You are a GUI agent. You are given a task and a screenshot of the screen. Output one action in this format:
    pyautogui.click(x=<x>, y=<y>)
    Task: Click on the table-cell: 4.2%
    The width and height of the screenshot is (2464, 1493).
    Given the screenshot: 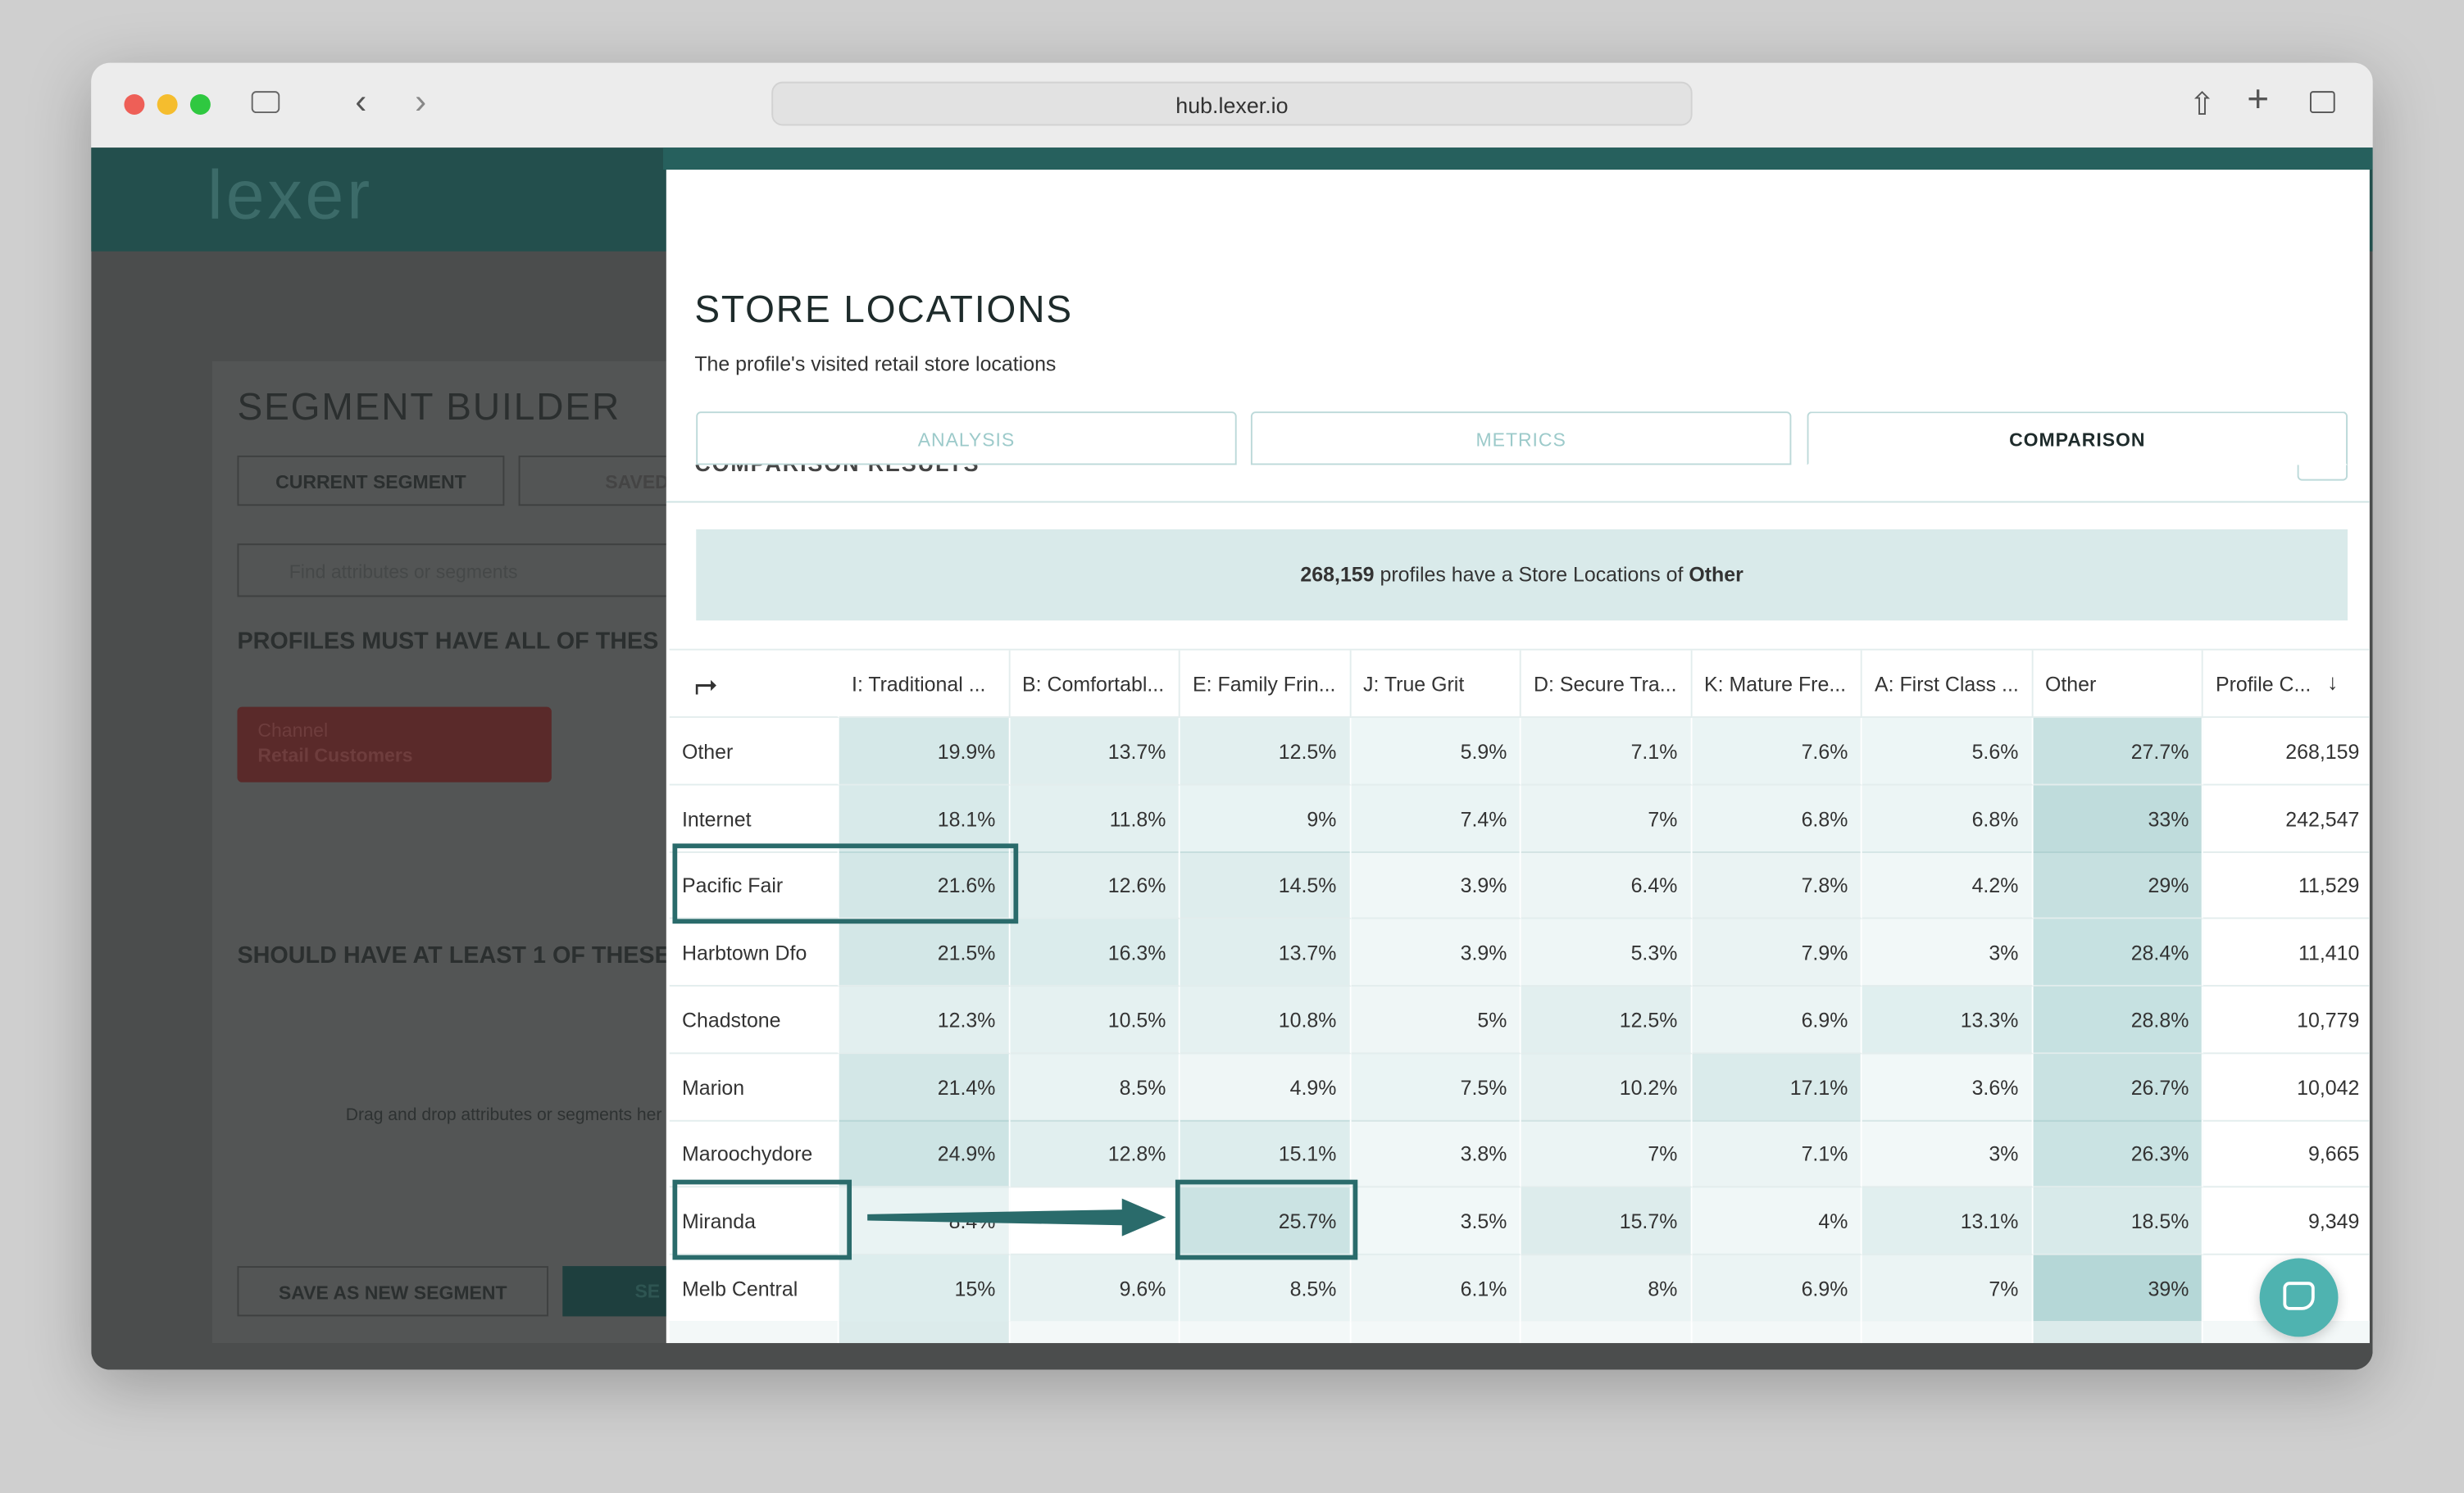 What is the action you would take?
    pyautogui.click(x=1947, y=886)
    